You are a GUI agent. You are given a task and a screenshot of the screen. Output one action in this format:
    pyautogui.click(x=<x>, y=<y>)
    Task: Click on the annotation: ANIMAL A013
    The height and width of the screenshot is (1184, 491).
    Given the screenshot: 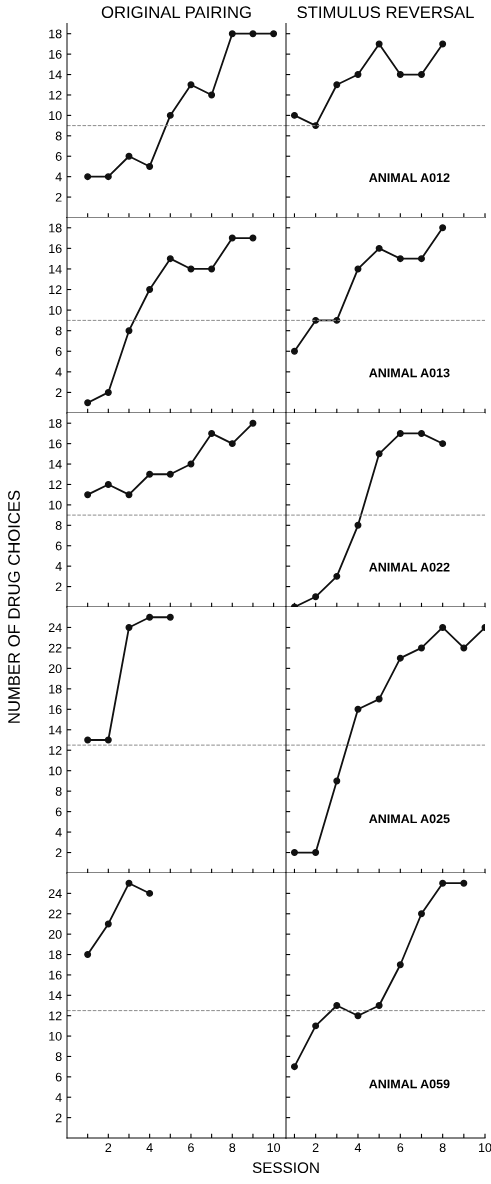 What is the action you would take?
    pyautogui.click(x=409, y=373)
    